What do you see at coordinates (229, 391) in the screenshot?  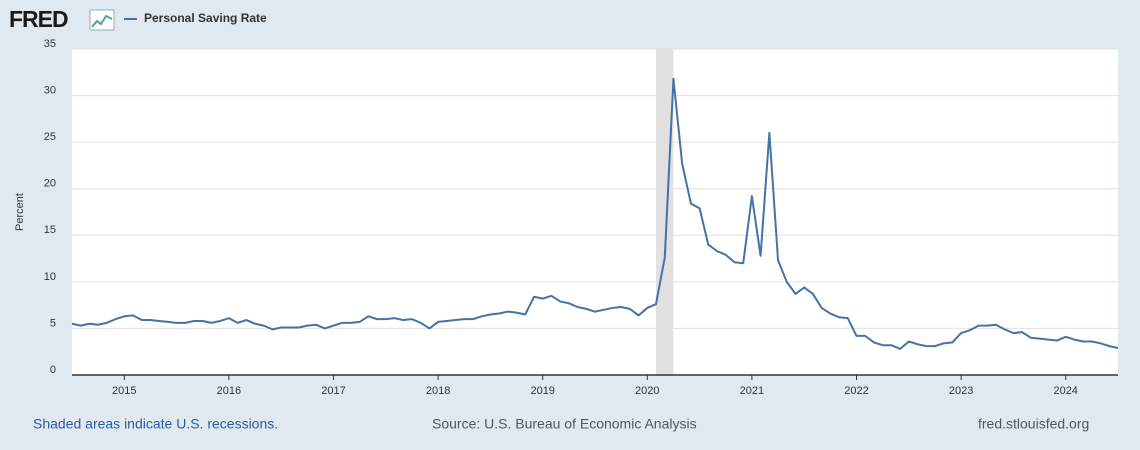 I see `x-tick-label: 2016` at bounding box center [229, 391].